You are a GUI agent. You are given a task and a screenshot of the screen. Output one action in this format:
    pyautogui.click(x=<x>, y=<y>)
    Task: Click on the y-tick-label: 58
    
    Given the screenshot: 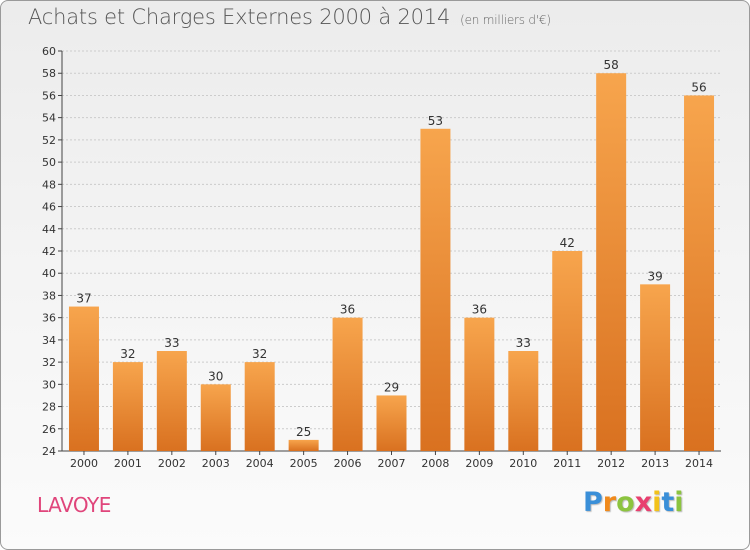 What is the action you would take?
    pyautogui.click(x=49, y=73)
    